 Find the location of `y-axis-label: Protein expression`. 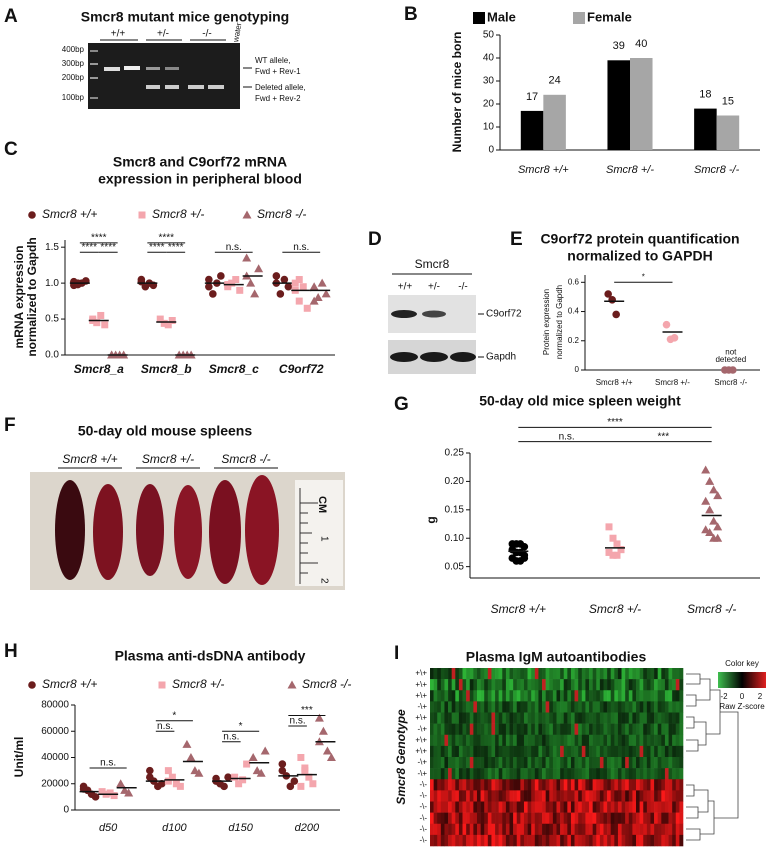

y-axis-label: Protein expression is located at coordinates (546, 322).